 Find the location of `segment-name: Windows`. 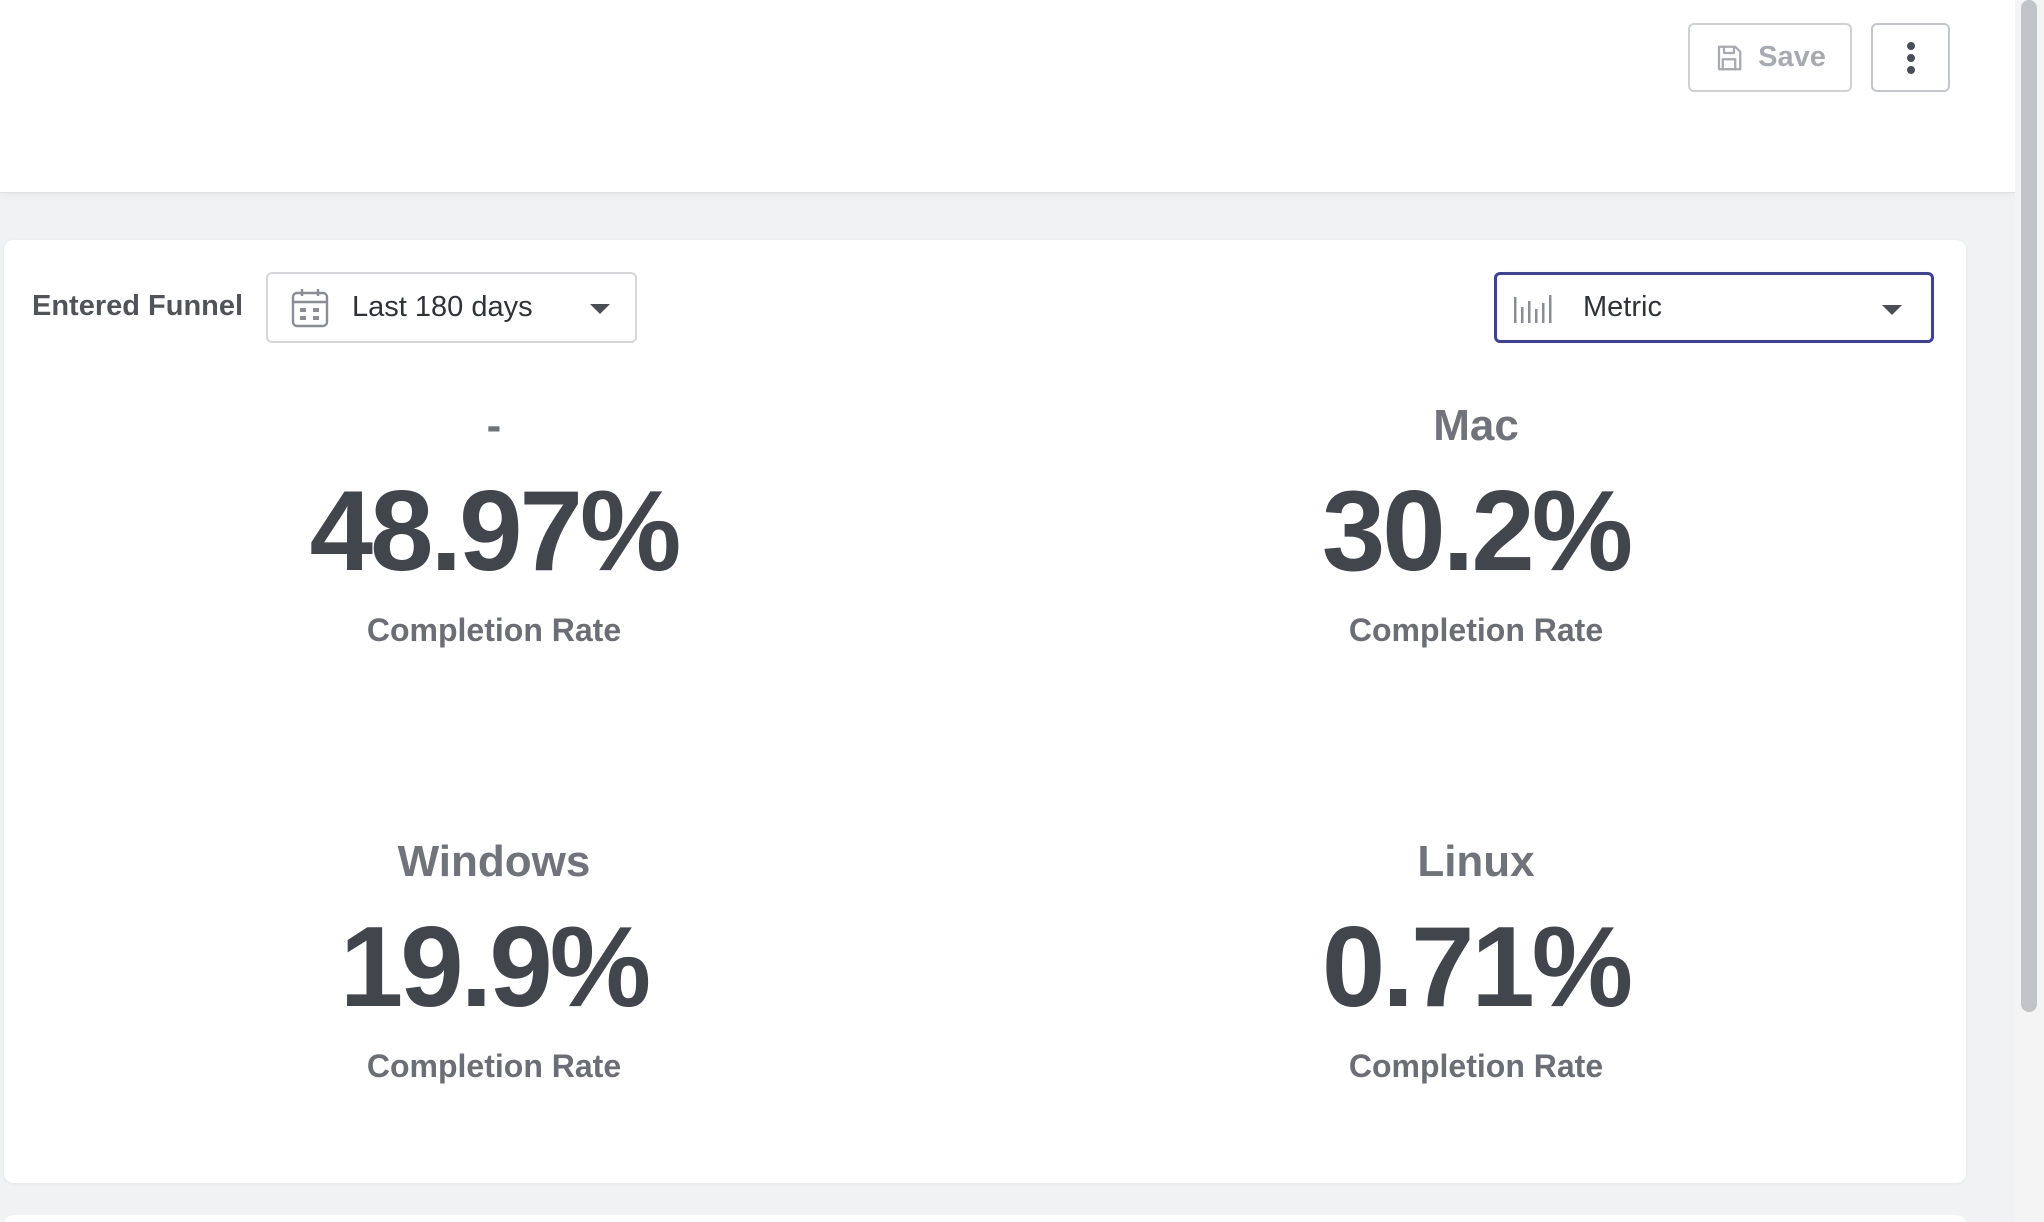

segment-name: Windows is located at coordinates (494, 861).